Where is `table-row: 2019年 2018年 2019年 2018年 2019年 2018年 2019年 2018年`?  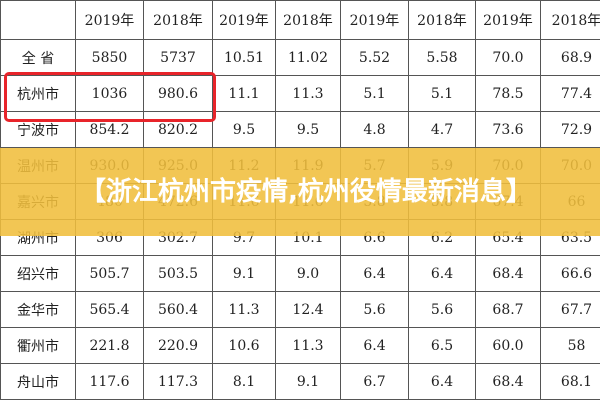 table-row: 2019年 2018年 2019年 2018年 2019年 2018年 2019年 2018年 is located at coordinates (300, 20).